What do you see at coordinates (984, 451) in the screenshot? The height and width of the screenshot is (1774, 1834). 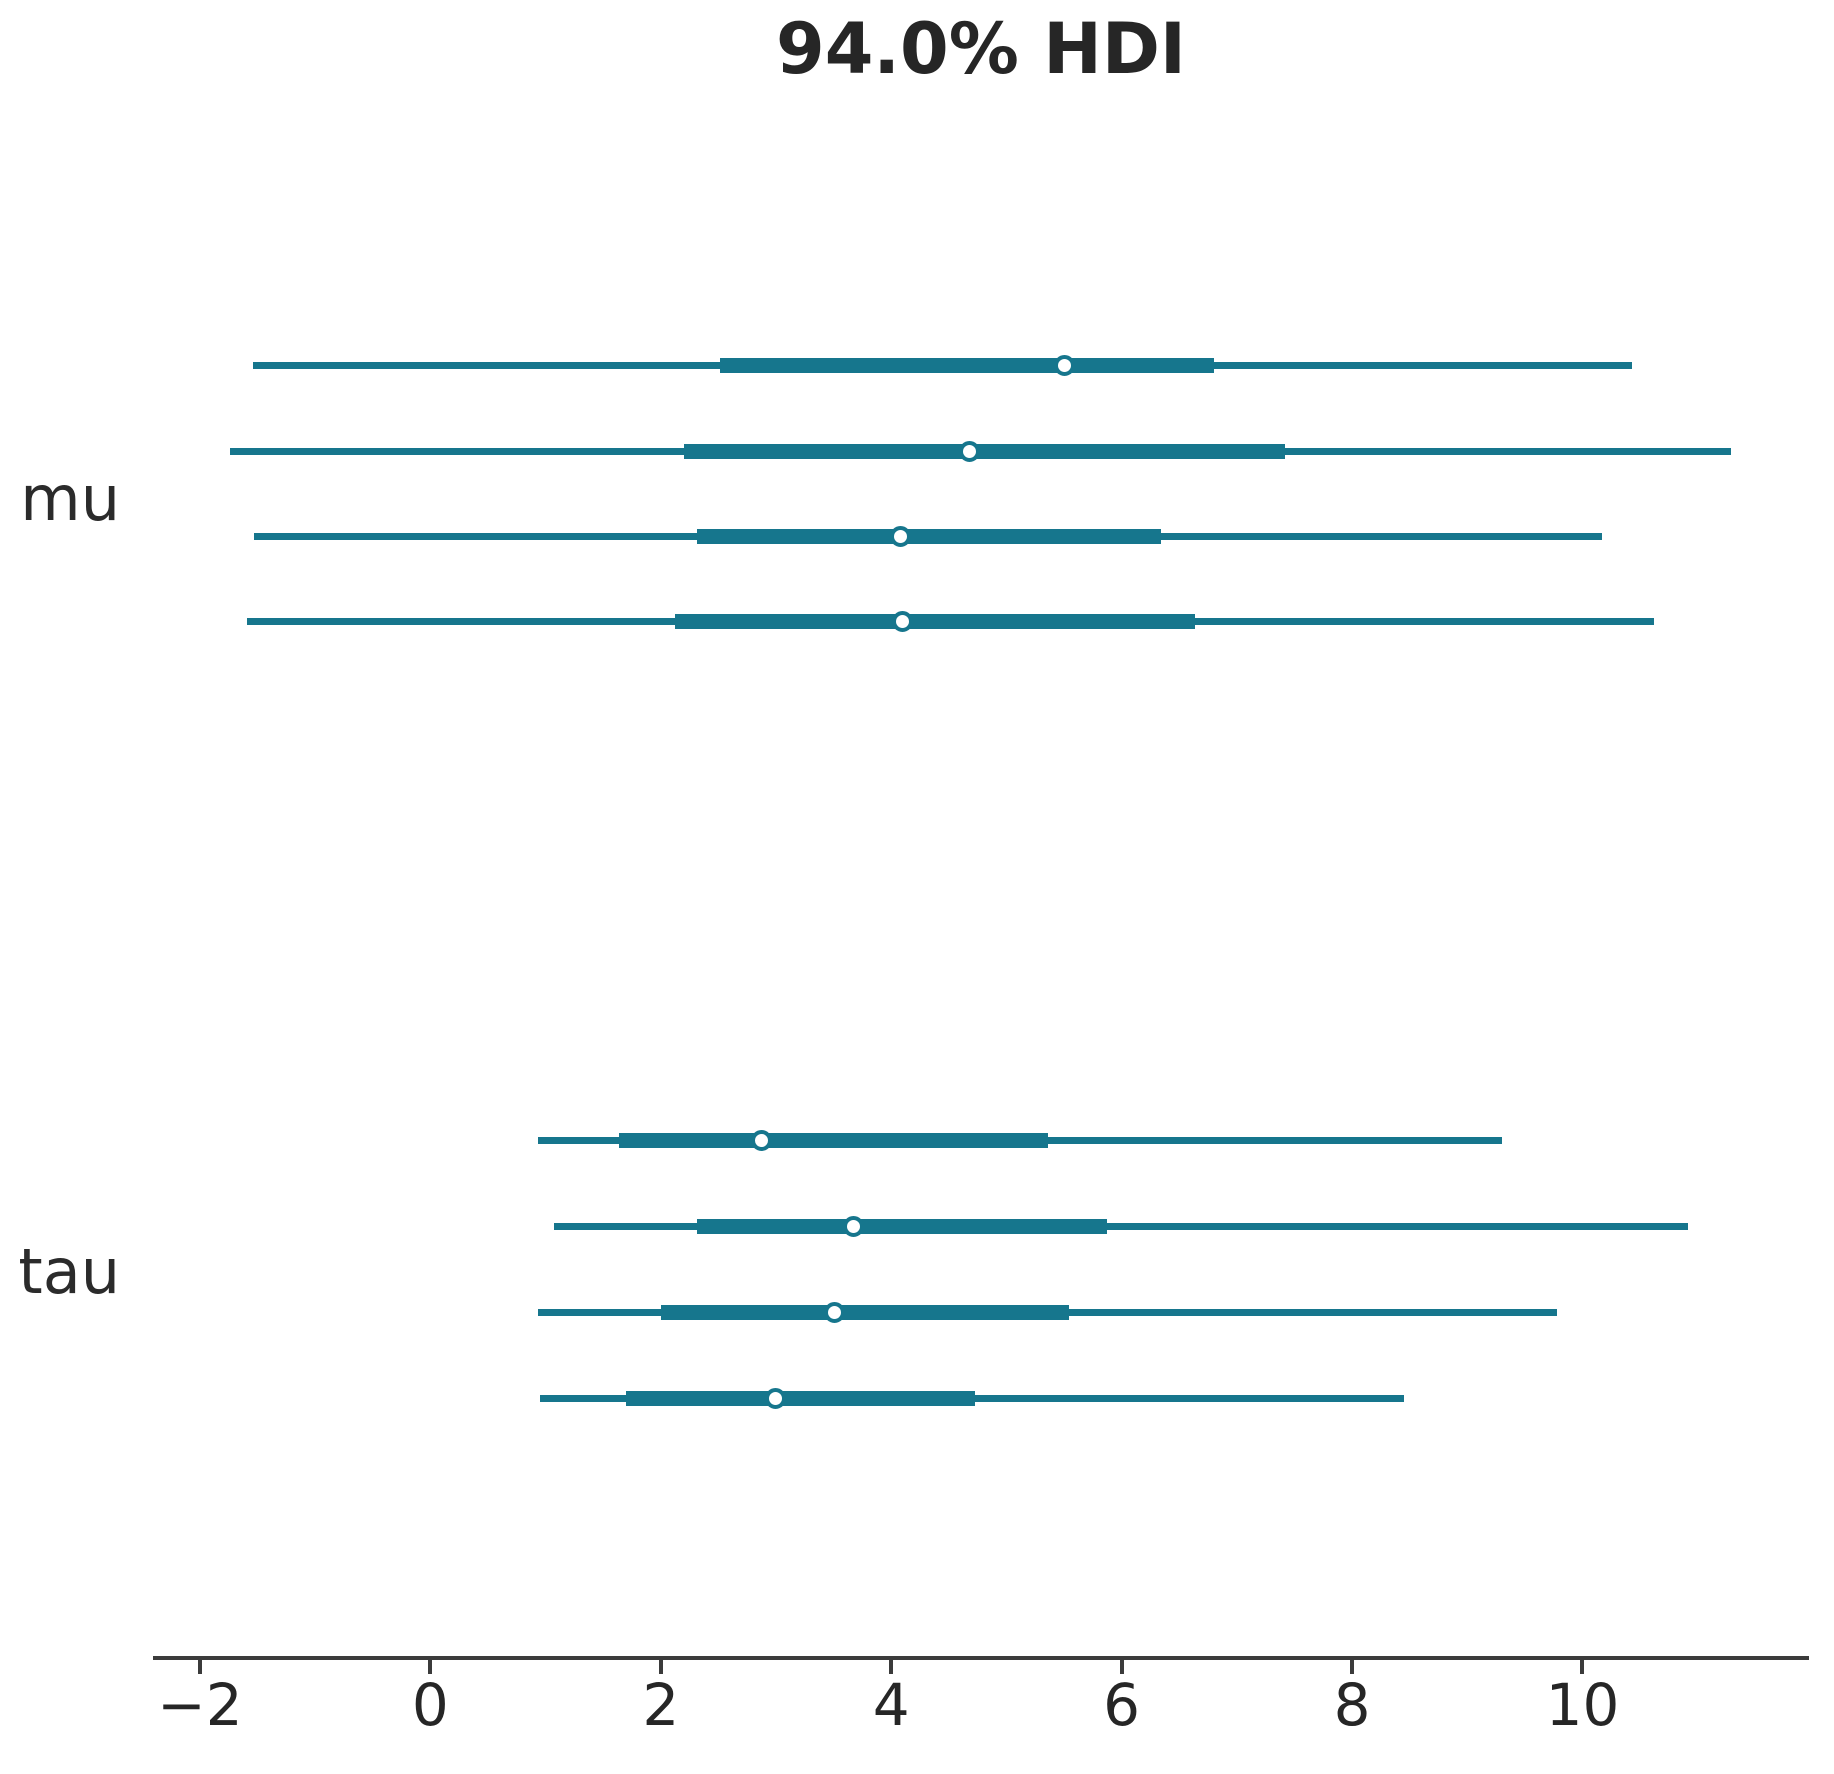 I see `quartile-bar-mu-chain2` at bounding box center [984, 451].